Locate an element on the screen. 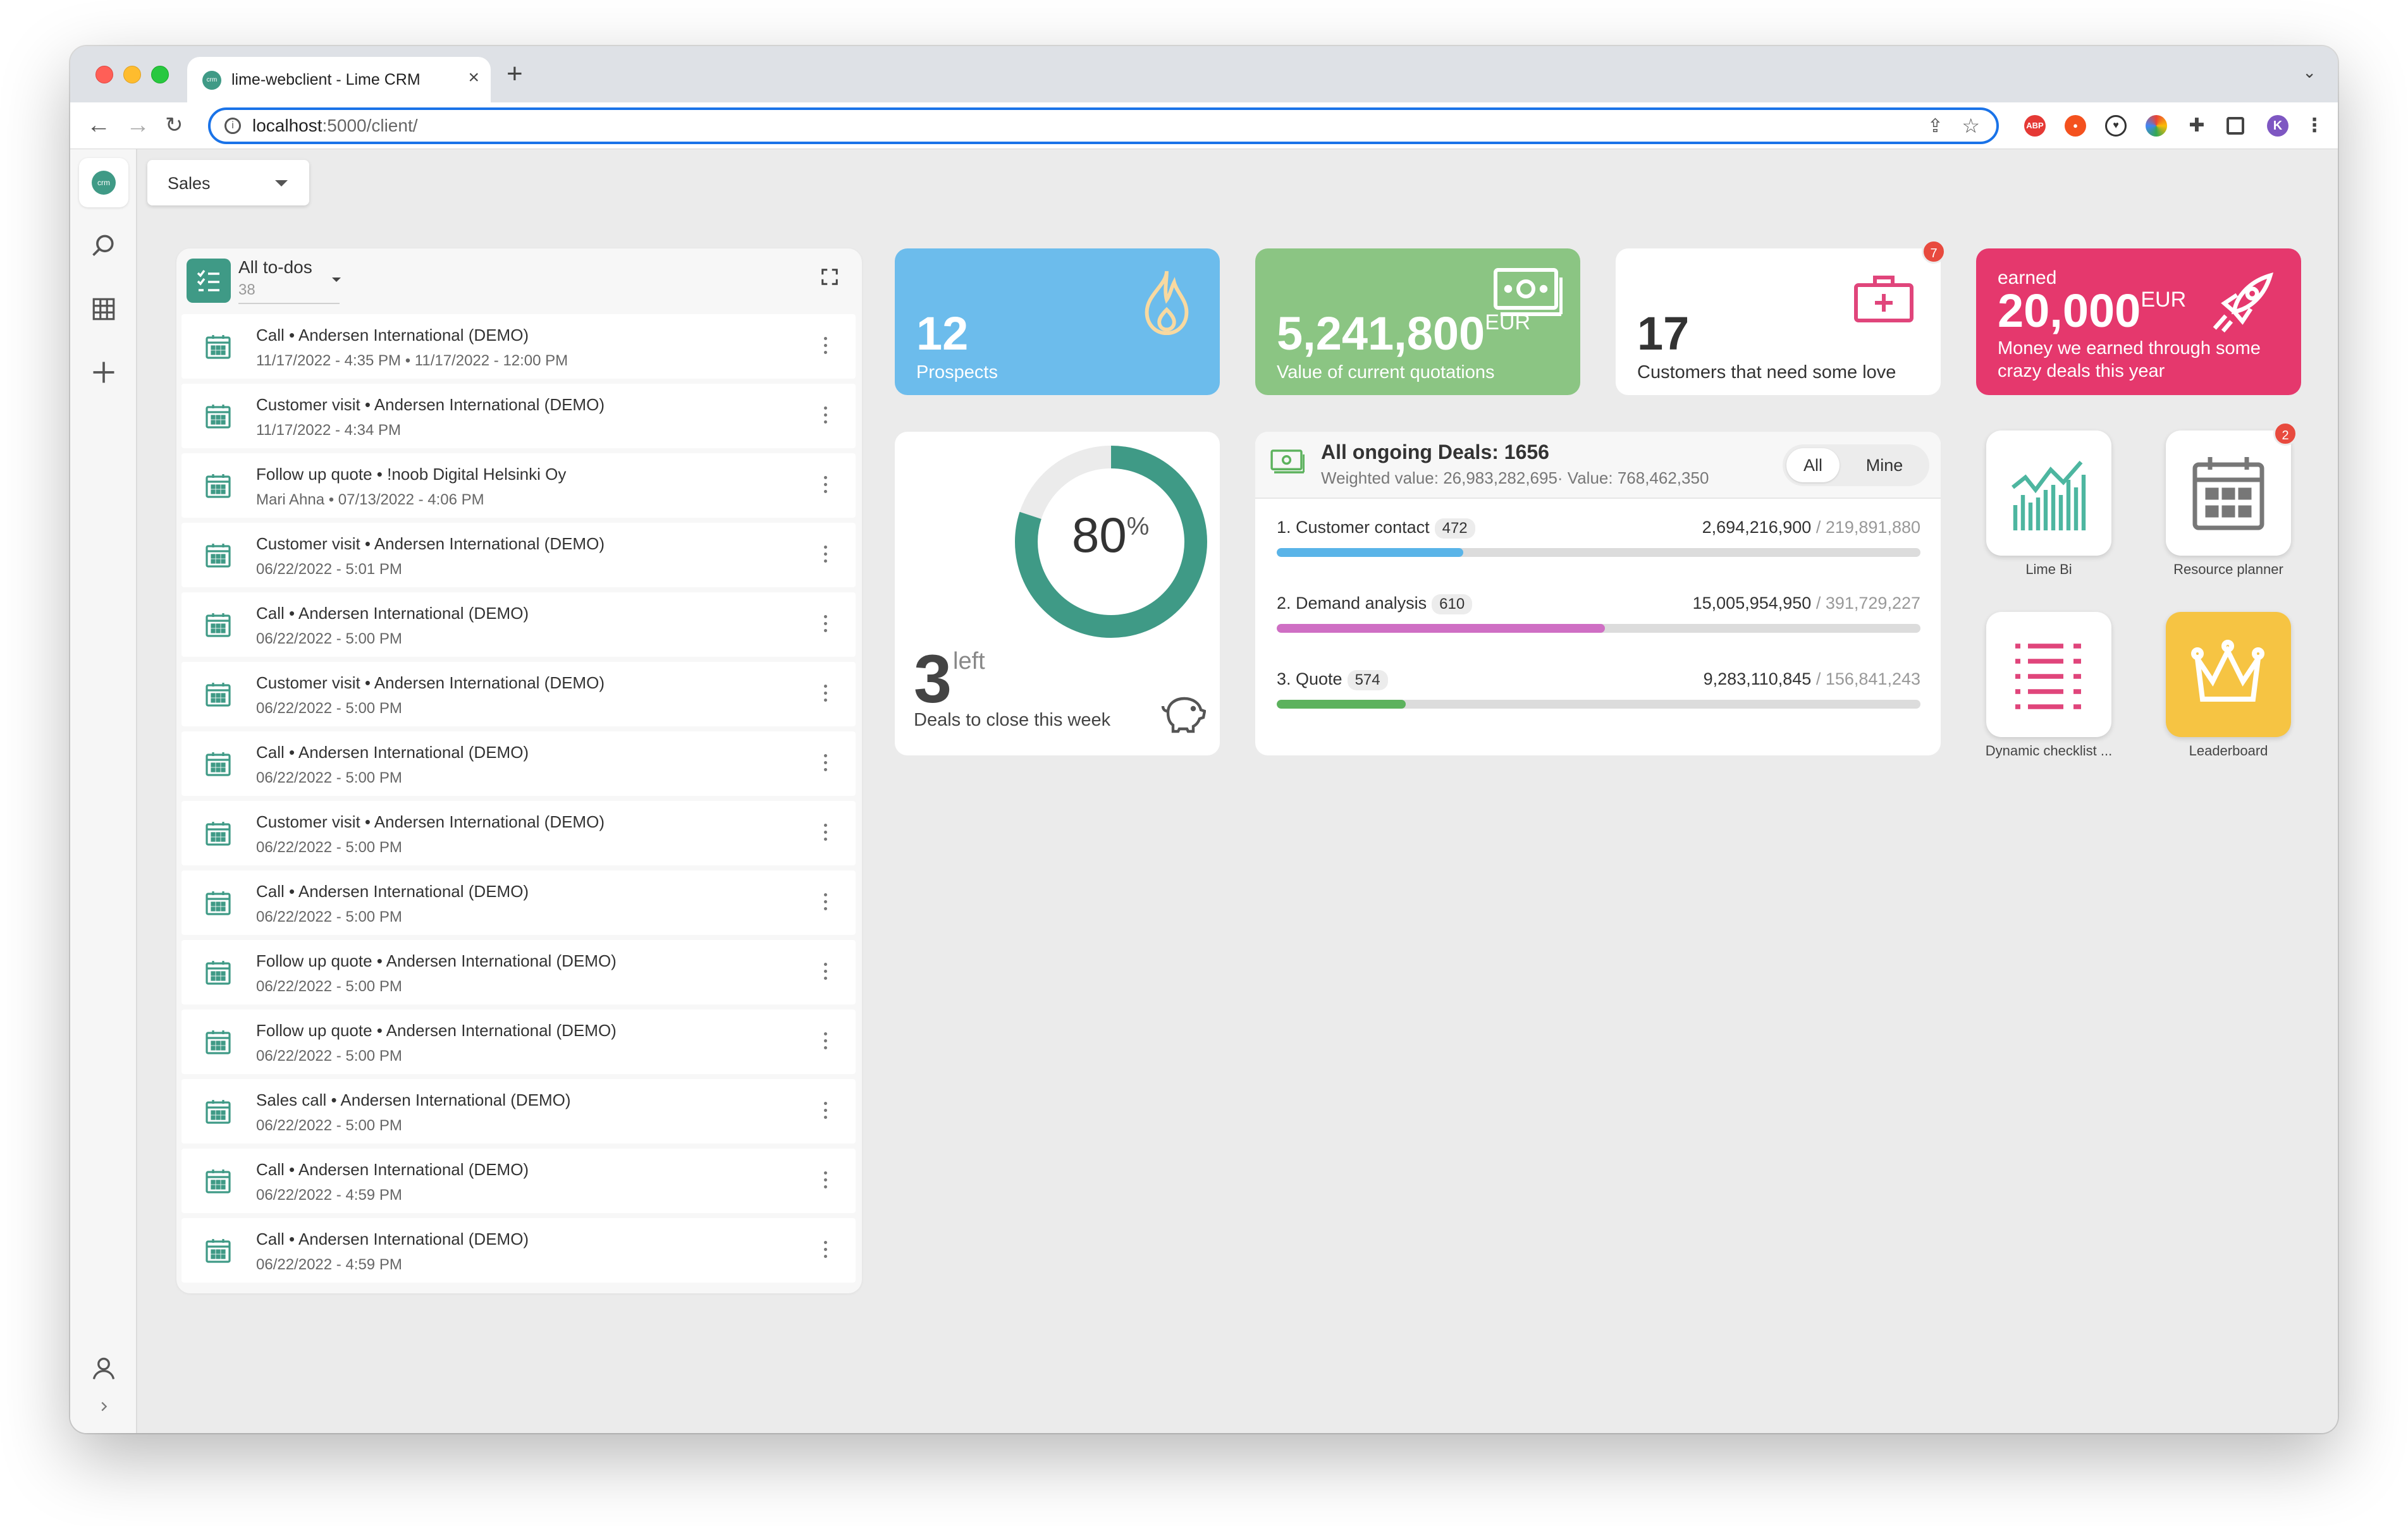 This screenshot has height=1526, width=2408. flame-icon is located at coordinates (1167, 303).